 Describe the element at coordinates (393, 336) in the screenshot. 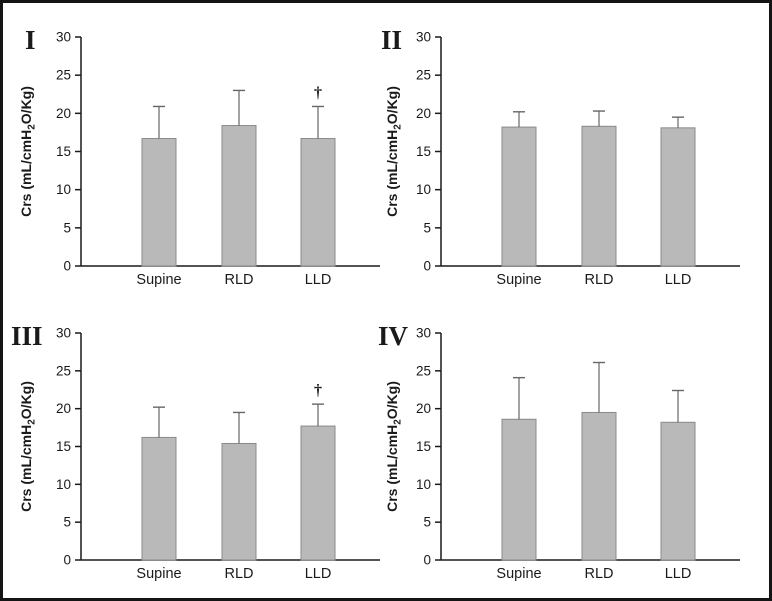

I see `panel-label: IV` at that location.